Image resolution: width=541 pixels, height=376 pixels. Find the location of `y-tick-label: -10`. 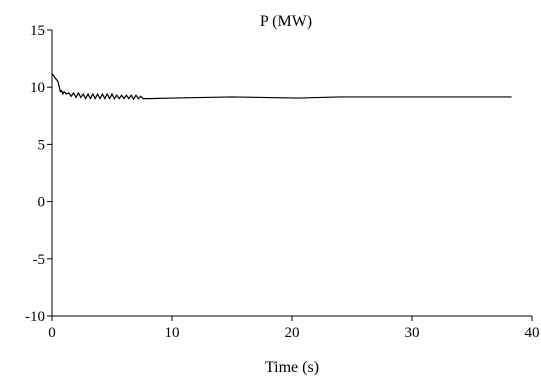

y-tick-label: -10 is located at coordinates (35, 317).